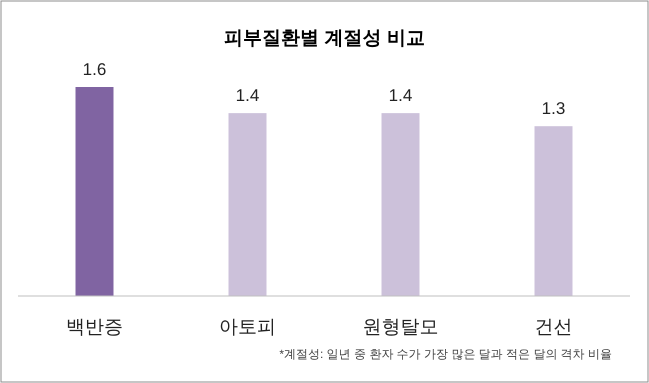 The width and height of the screenshot is (649, 383). Describe the element at coordinates (324, 38) in the screenshot. I see `chart-title: 피부질환별 계절성 비교` at that location.